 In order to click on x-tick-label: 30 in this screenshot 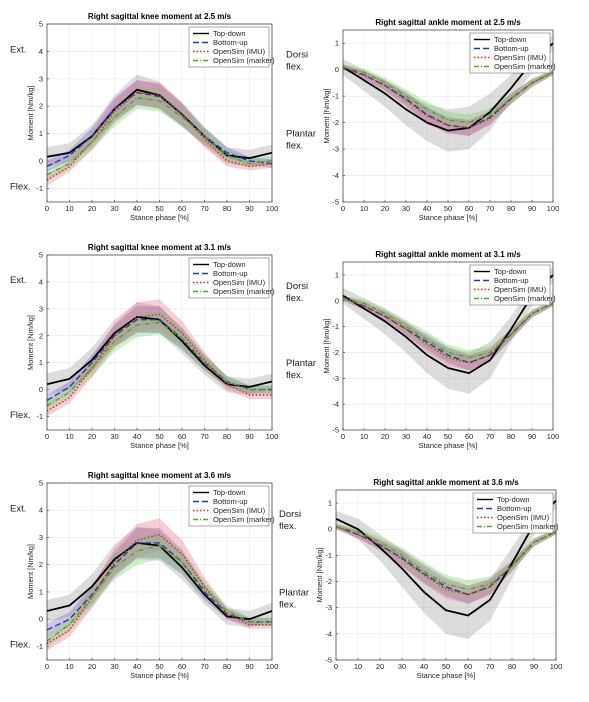, I will do `click(114, 666)`.